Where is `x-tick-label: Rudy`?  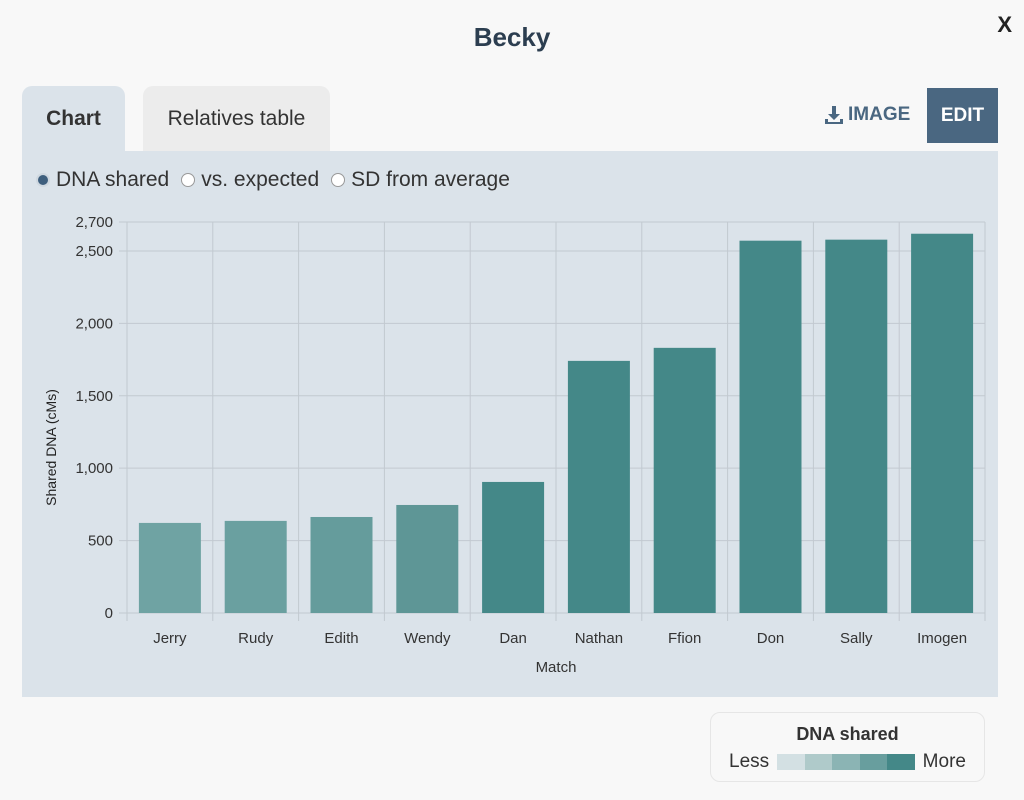
x-tick-label: Rudy is located at coordinates (256, 638).